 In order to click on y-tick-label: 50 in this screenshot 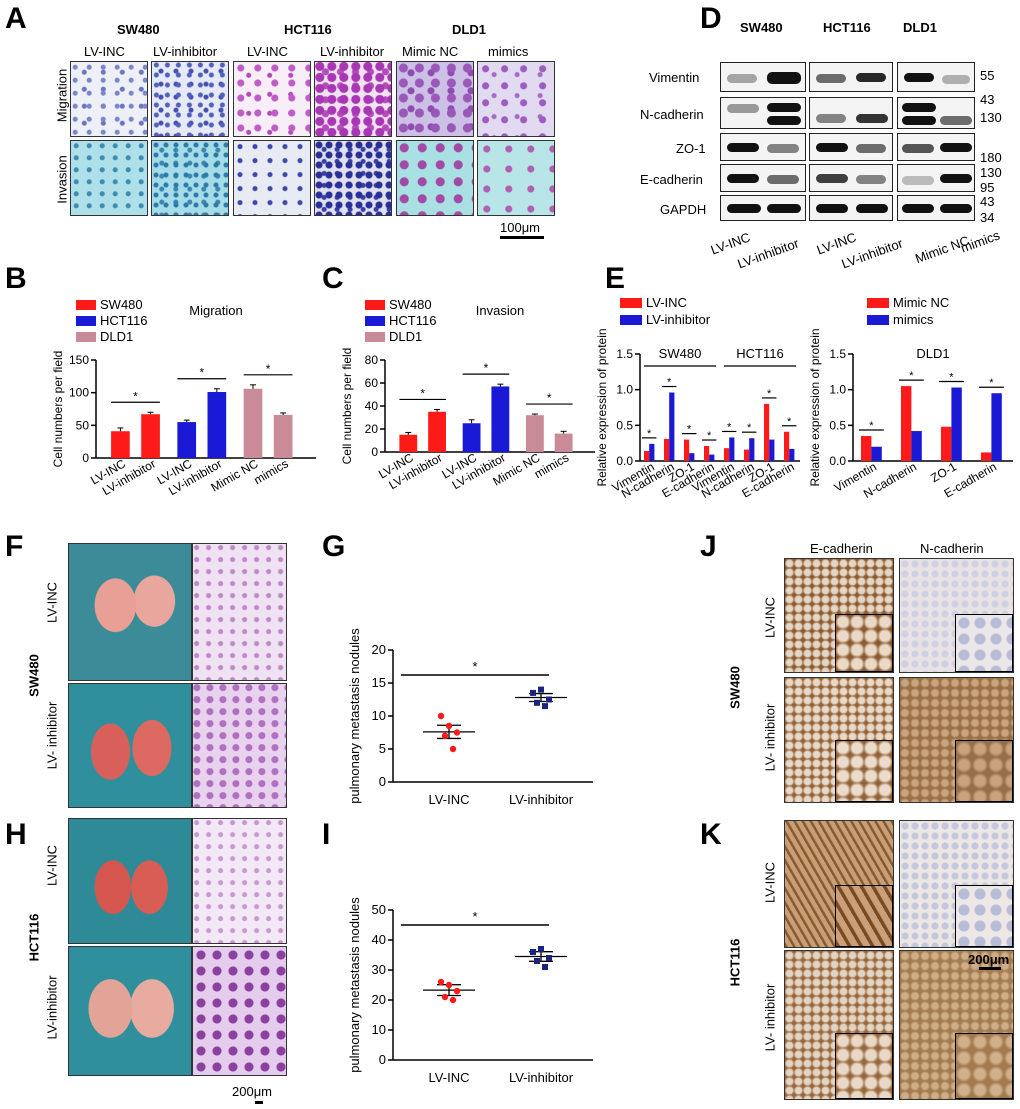, I will do `click(379, 909)`.